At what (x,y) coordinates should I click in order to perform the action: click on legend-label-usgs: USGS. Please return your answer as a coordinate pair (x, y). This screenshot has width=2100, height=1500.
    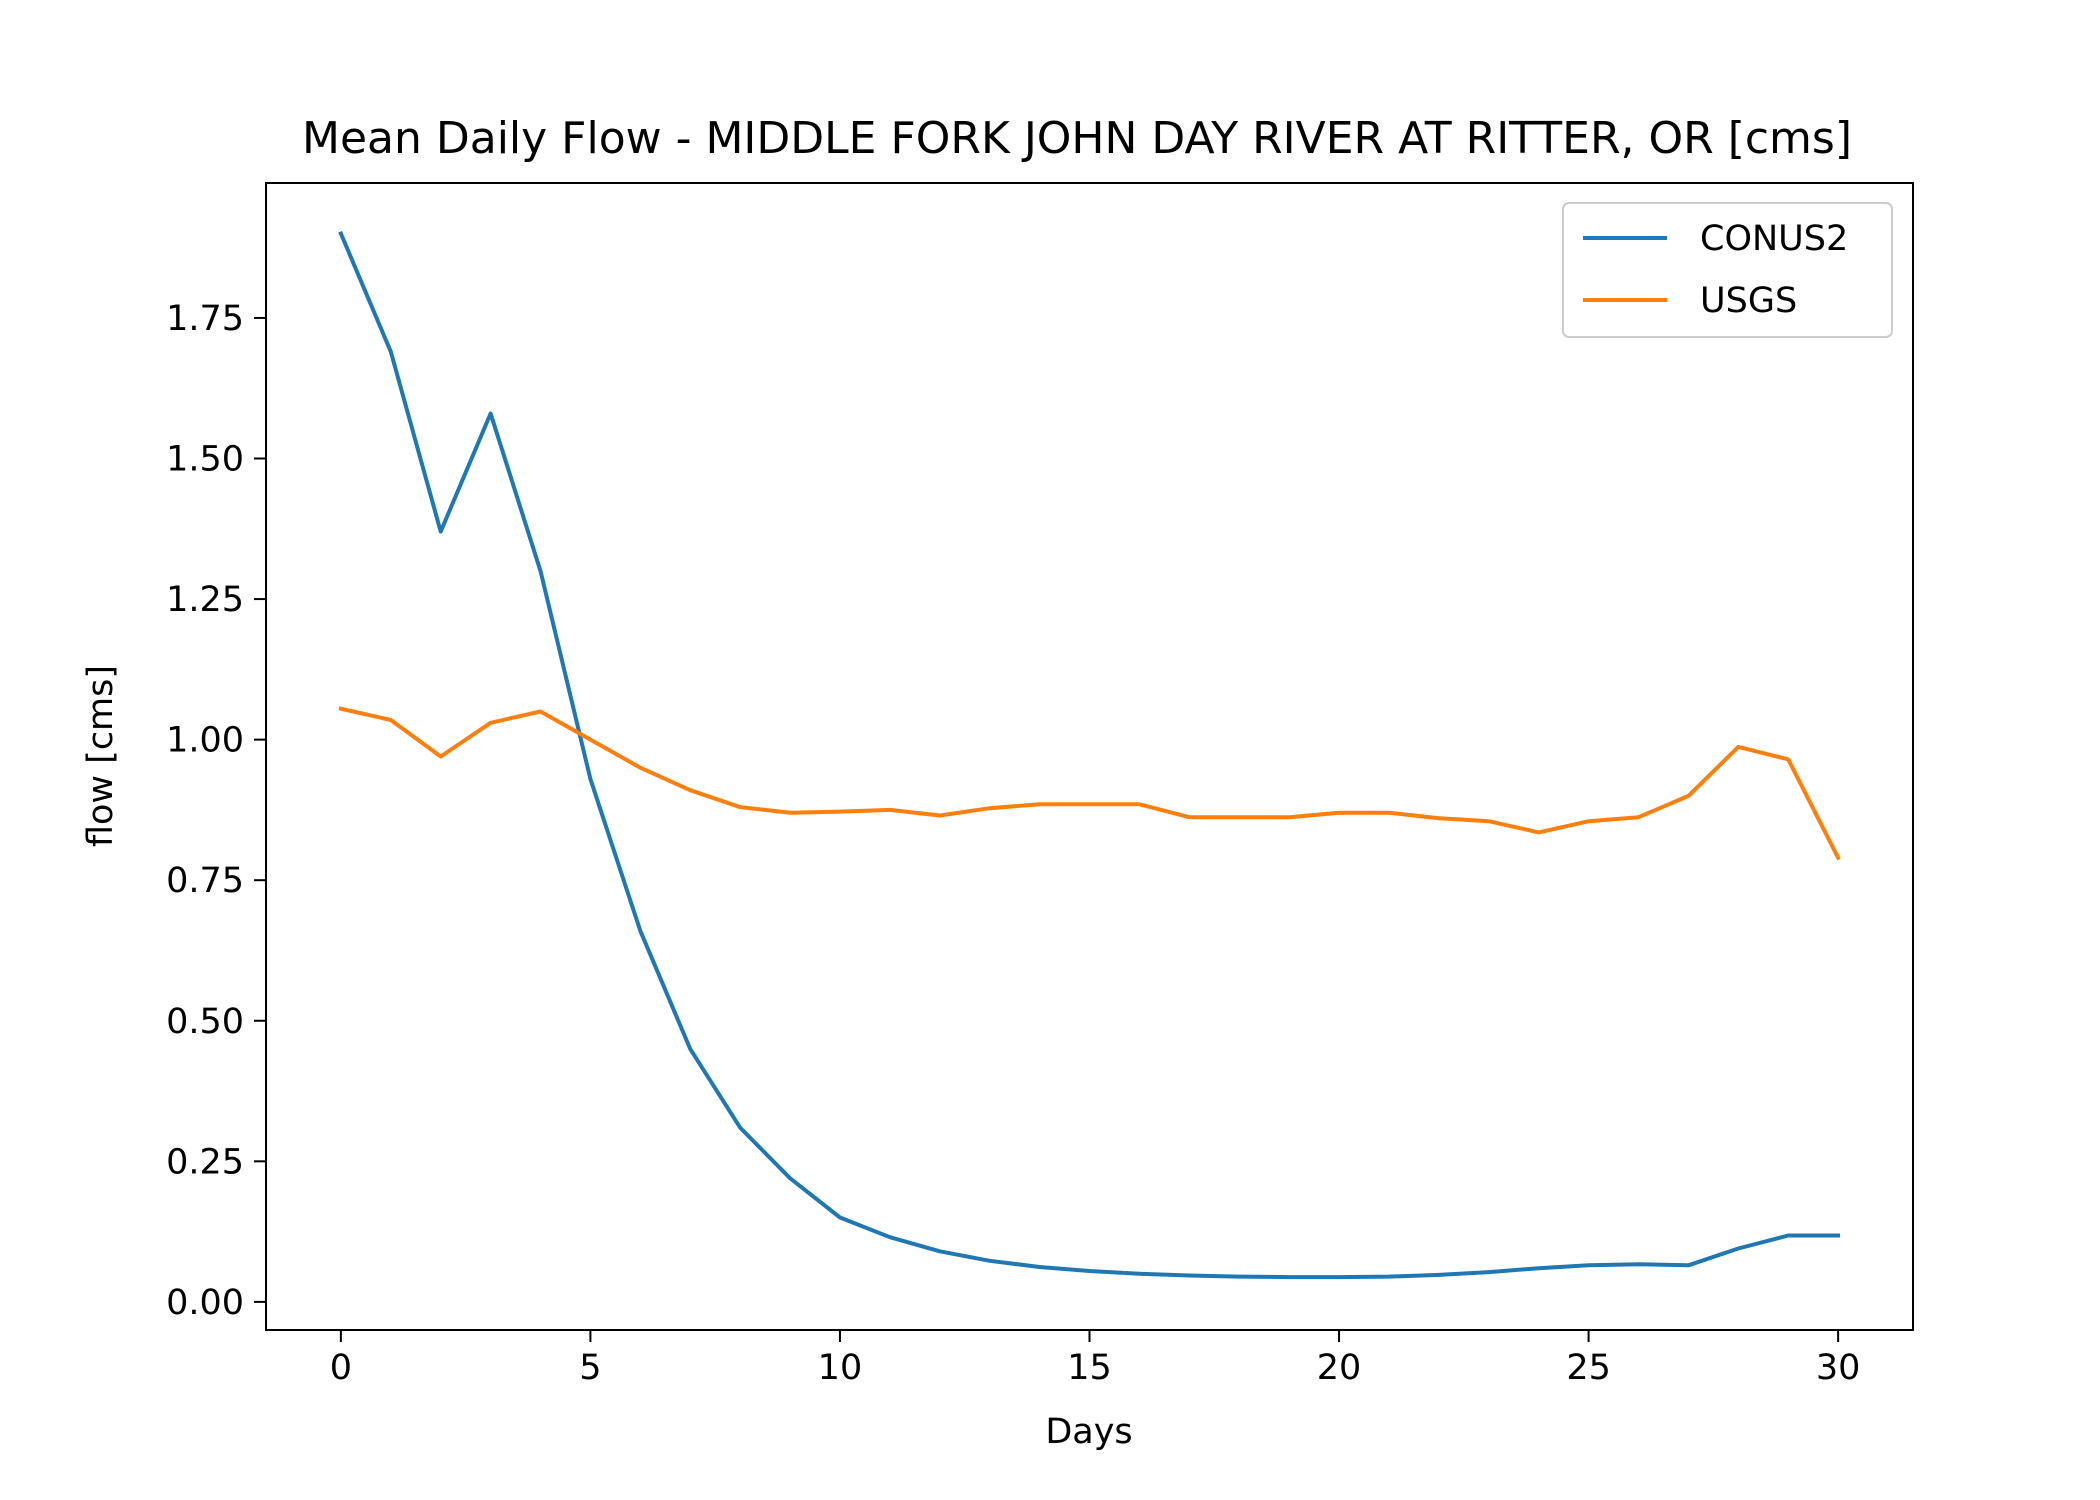
    Looking at the image, I should click on (1748, 301).